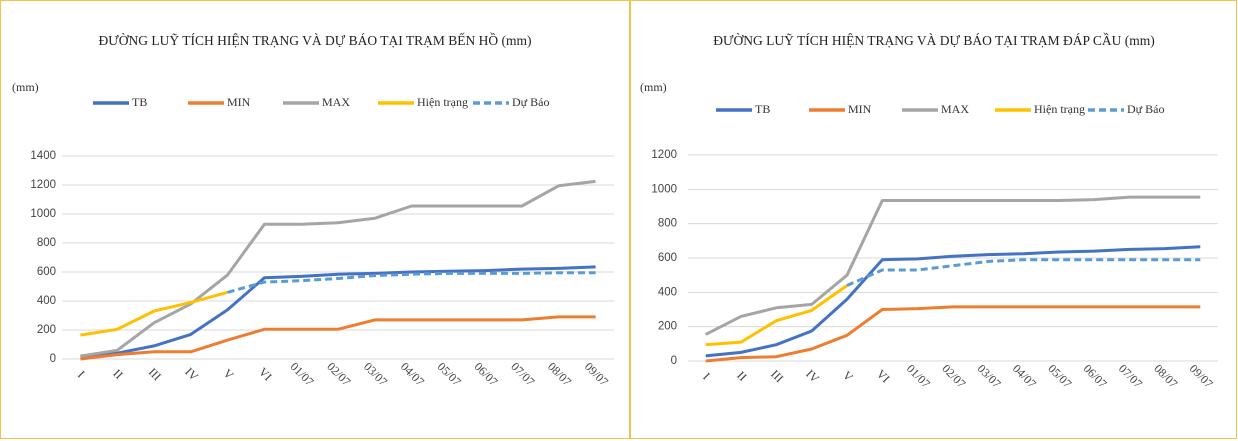  I want to click on y-tick-label: 1400, so click(43, 156).